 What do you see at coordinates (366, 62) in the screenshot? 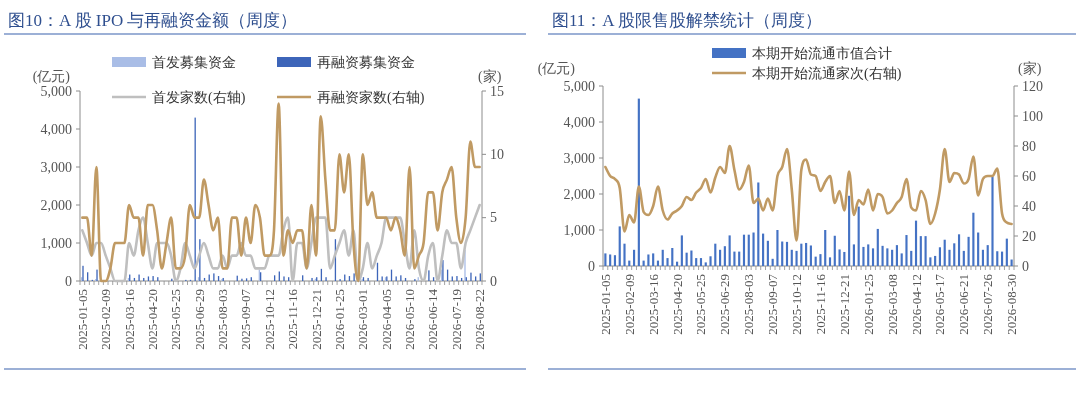
I see `legend-label: 再融资募集资金` at bounding box center [366, 62].